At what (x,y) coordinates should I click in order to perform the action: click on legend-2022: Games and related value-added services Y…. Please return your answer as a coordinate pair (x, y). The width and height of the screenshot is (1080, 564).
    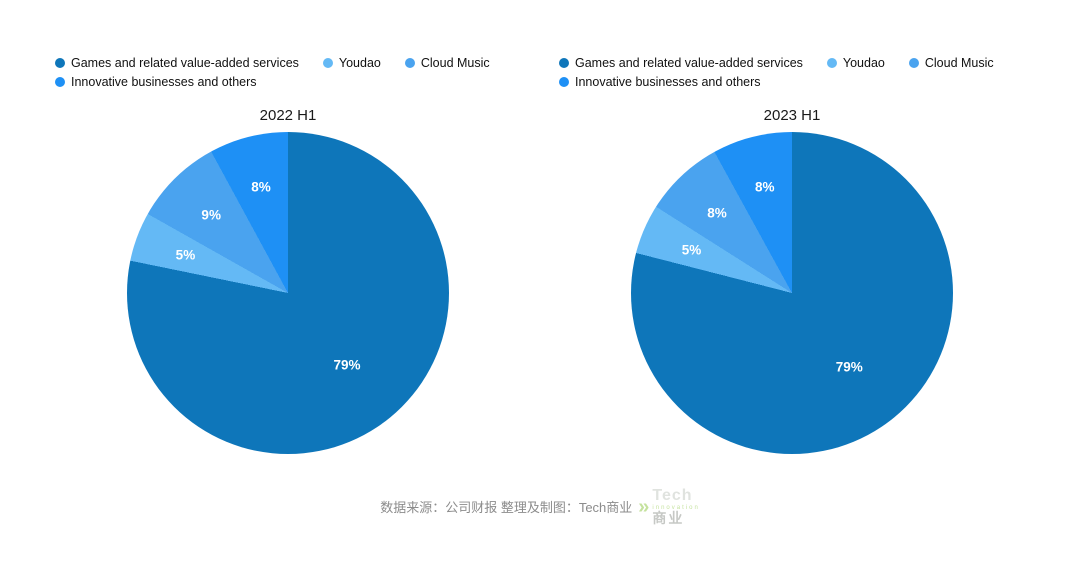
    Looking at the image, I should click on (288, 72).